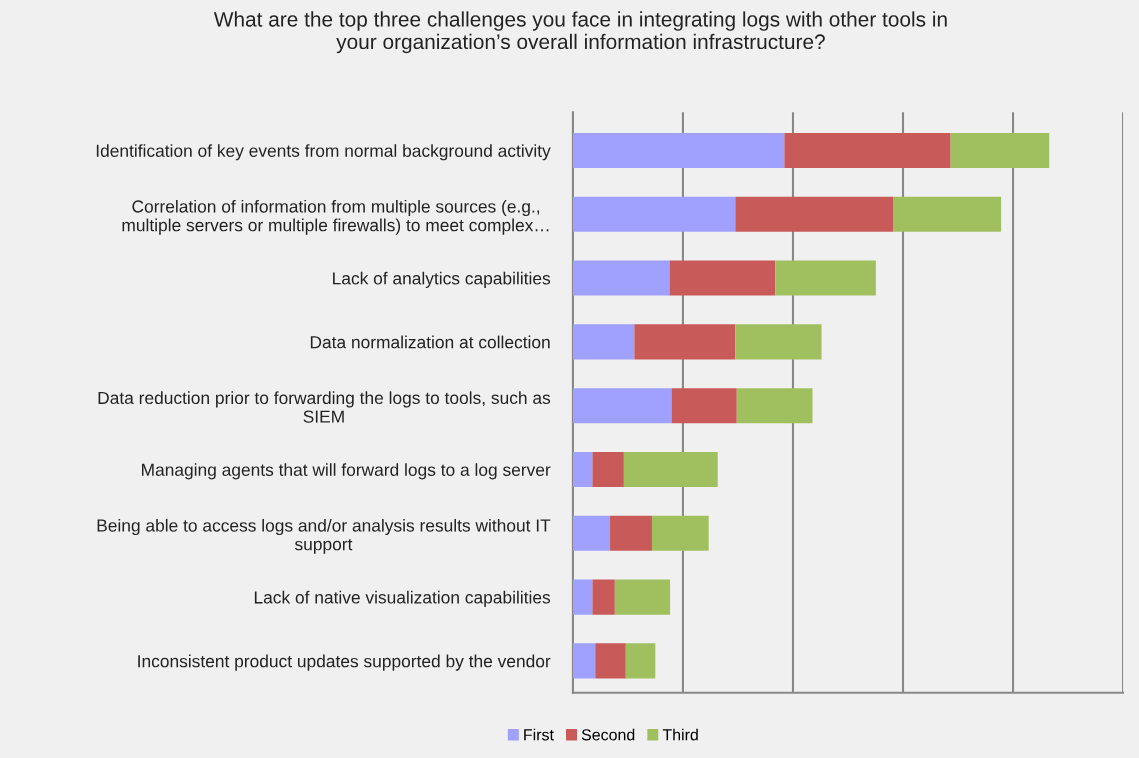  Describe the element at coordinates (608, 734) in the screenshot. I see `legend-label: Second` at that location.